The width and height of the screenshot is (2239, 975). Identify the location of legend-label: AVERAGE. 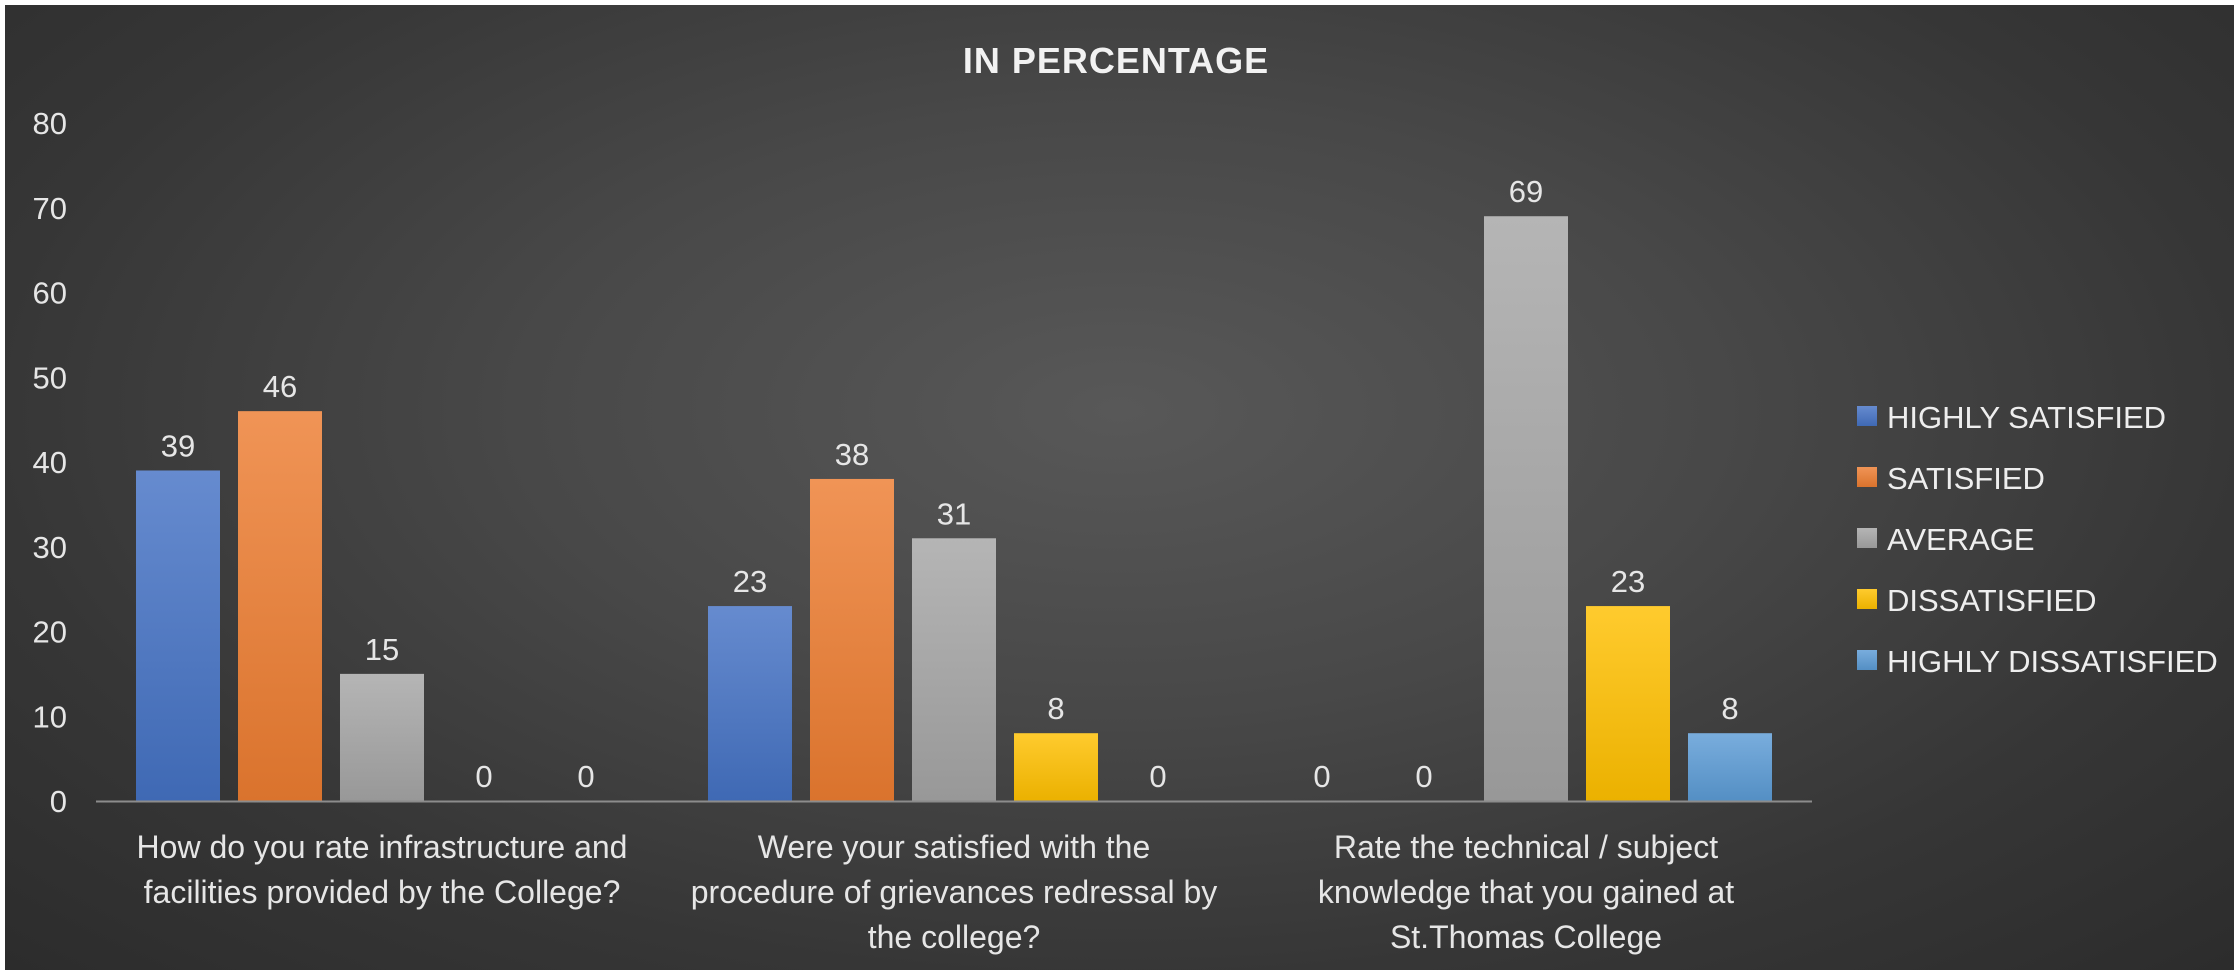
(1961, 539).